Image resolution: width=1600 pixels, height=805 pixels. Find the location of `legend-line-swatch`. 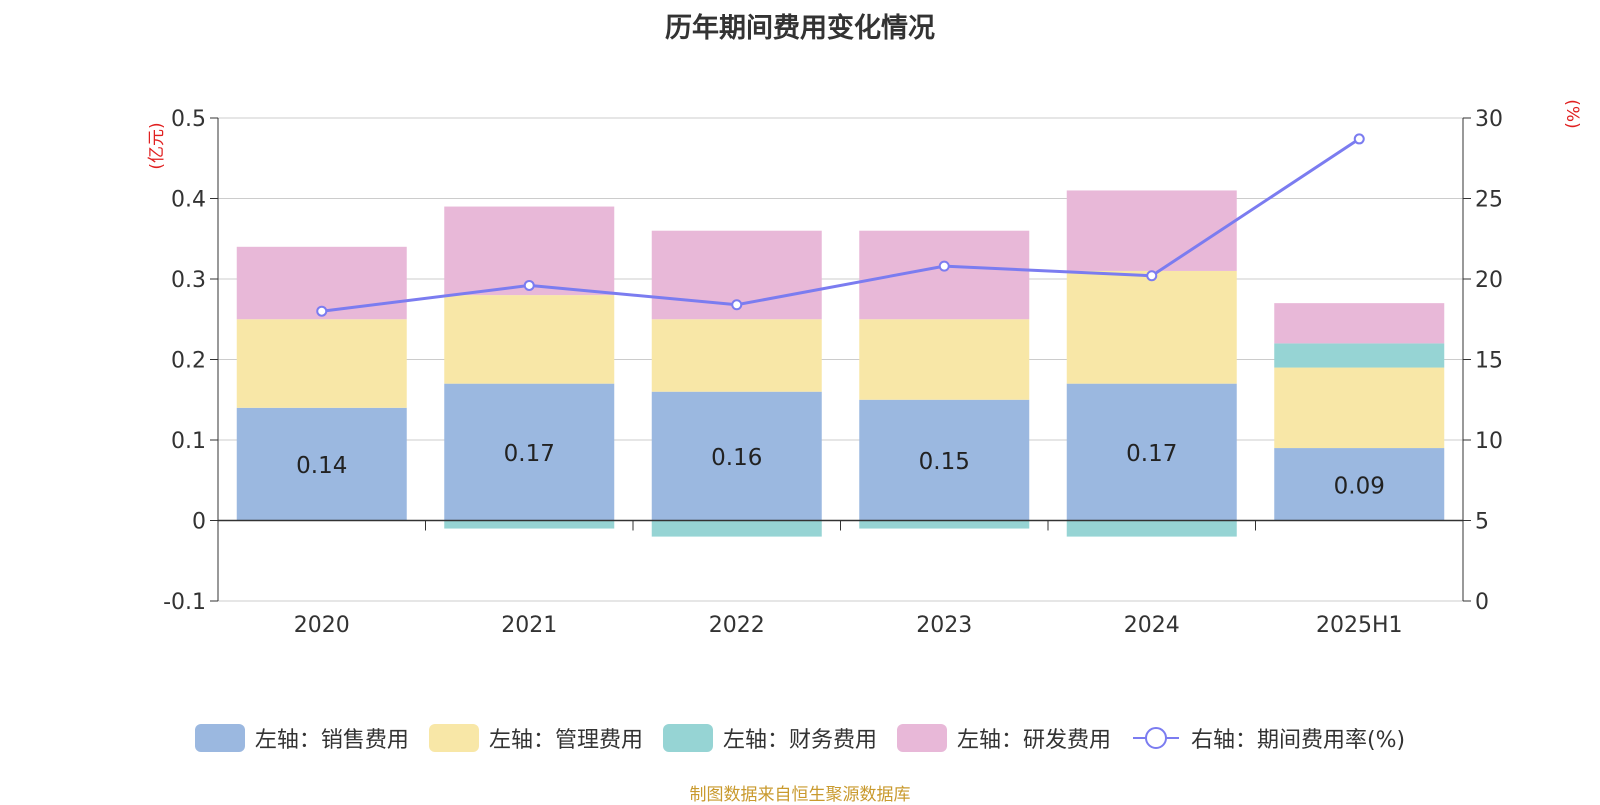

legend-line-swatch is located at coordinates (1155, 738).